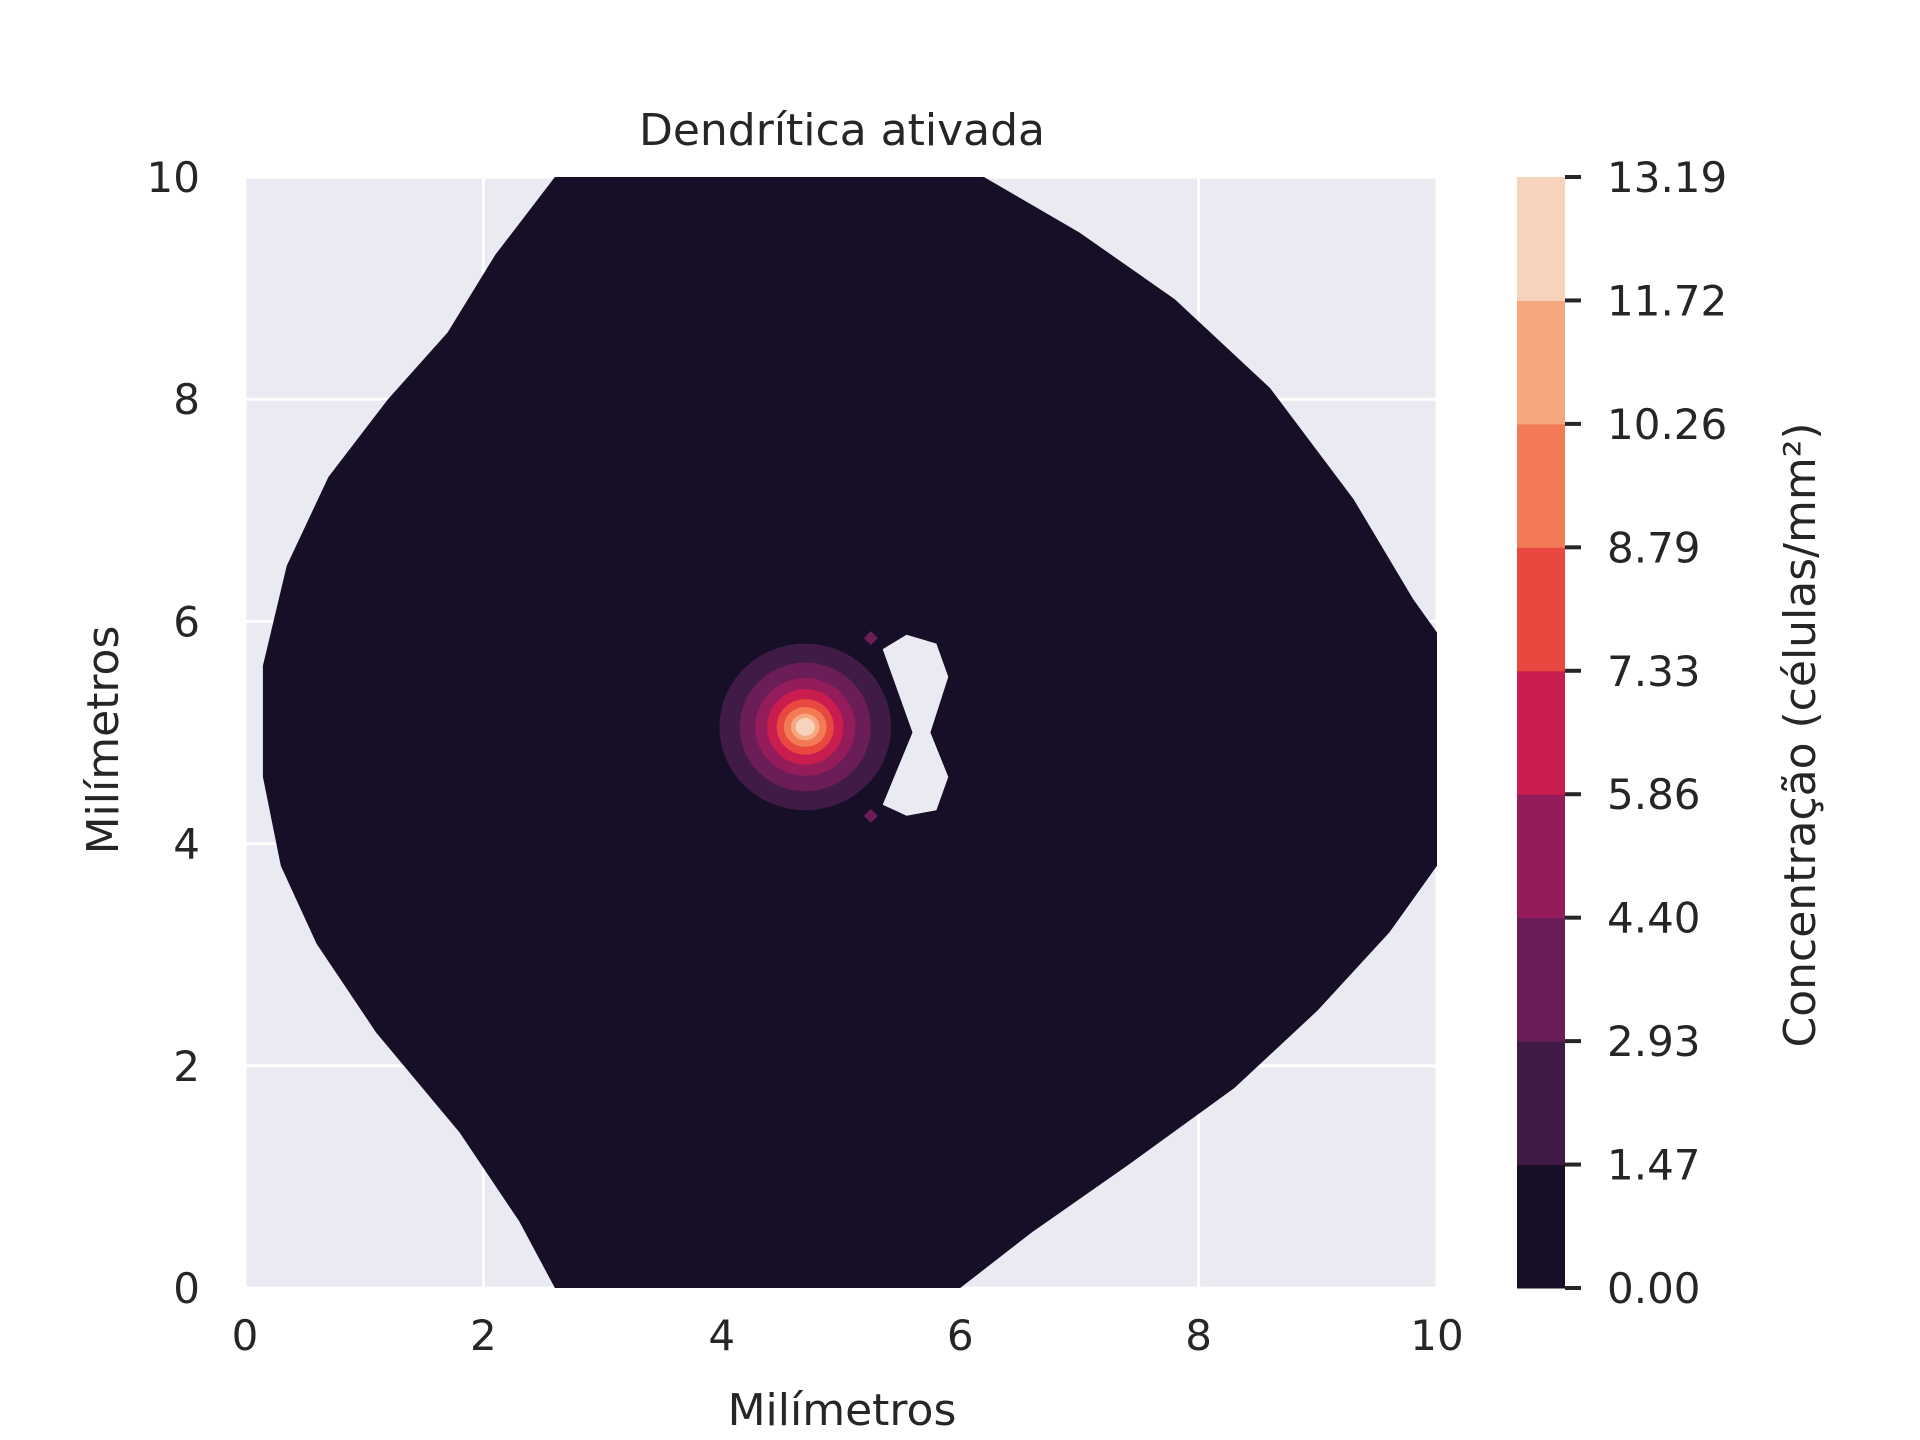  What do you see at coordinates (103, 740) in the screenshot?
I see `y-axis-label: Milímetros` at bounding box center [103, 740].